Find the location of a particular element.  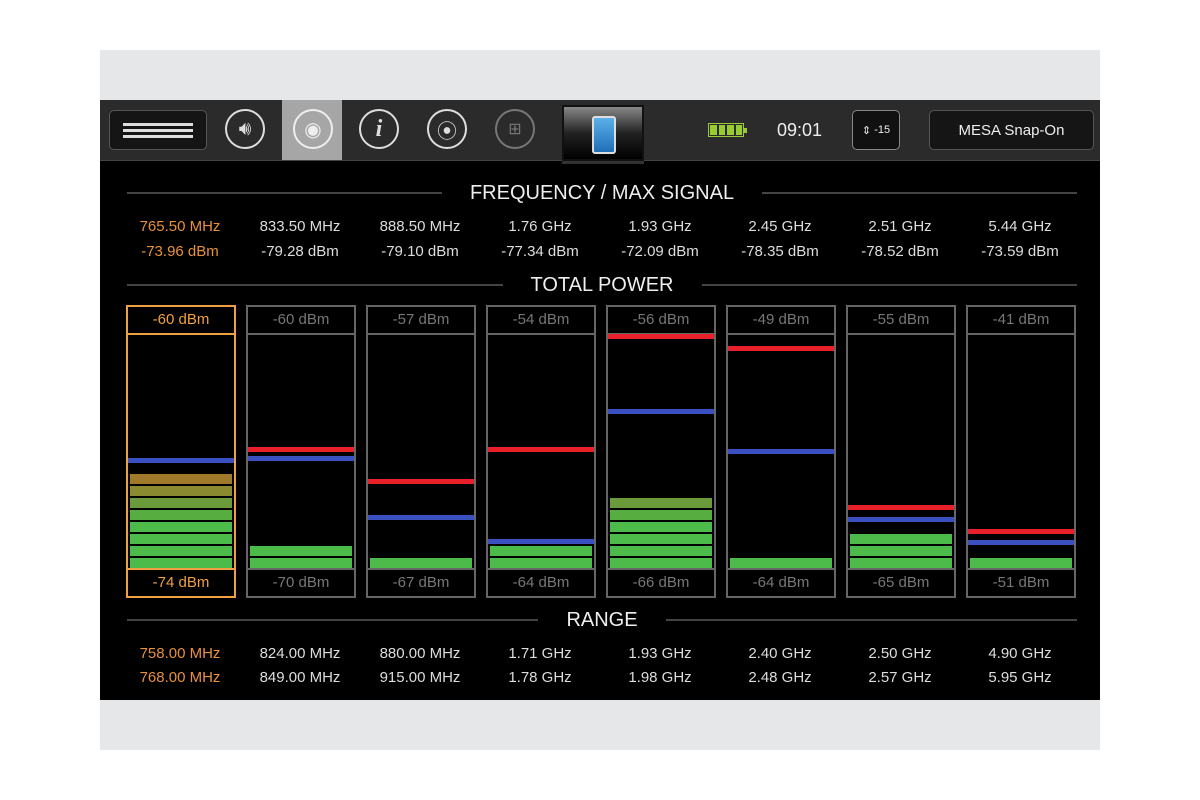

range-high: 915.00 MHz is located at coordinates (420, 677).